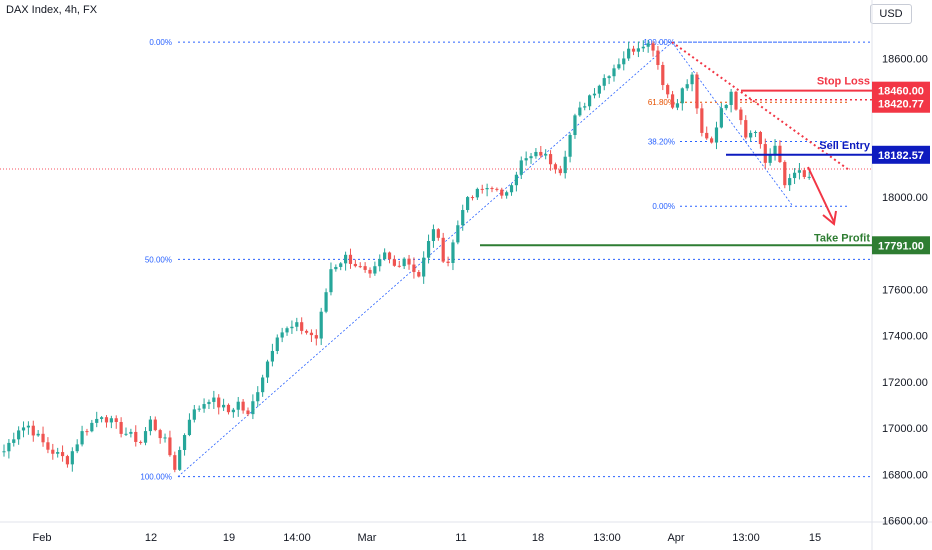  I want to click on y-tick-label: 18600.00, so click(905, 59).